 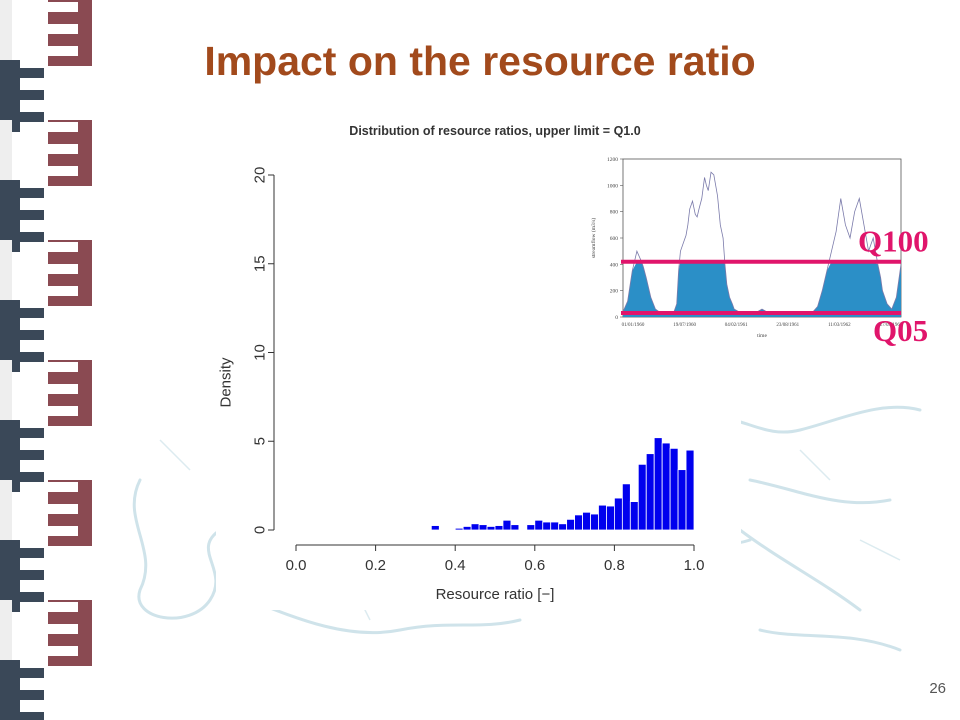 What do you see at coordinates (614, 292) in the screenshot?
I see `inset-y-tick-label: 200` at bounding box center [614, 292].